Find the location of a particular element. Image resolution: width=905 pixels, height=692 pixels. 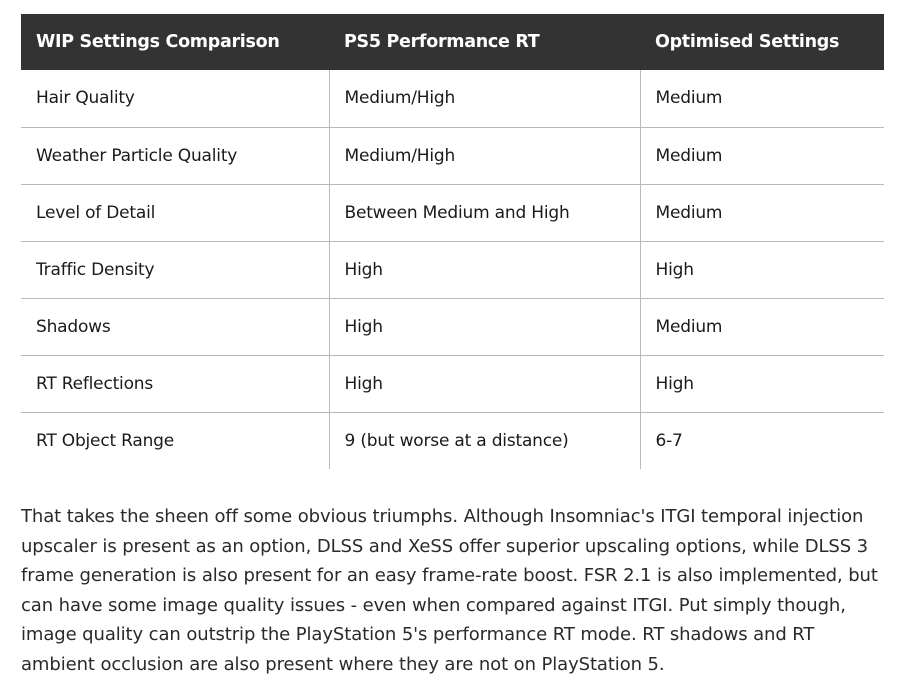

optimised-value: 6-7 is located at coordinates (761, 440).